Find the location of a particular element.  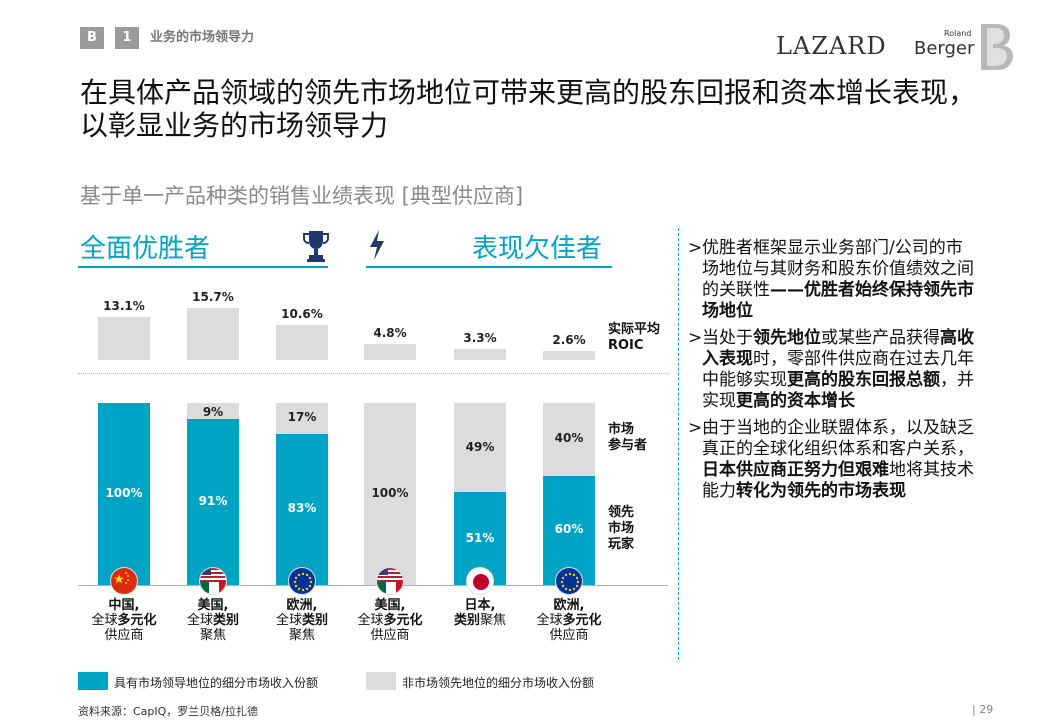

losers-rule is located at coordinates (489, 267).